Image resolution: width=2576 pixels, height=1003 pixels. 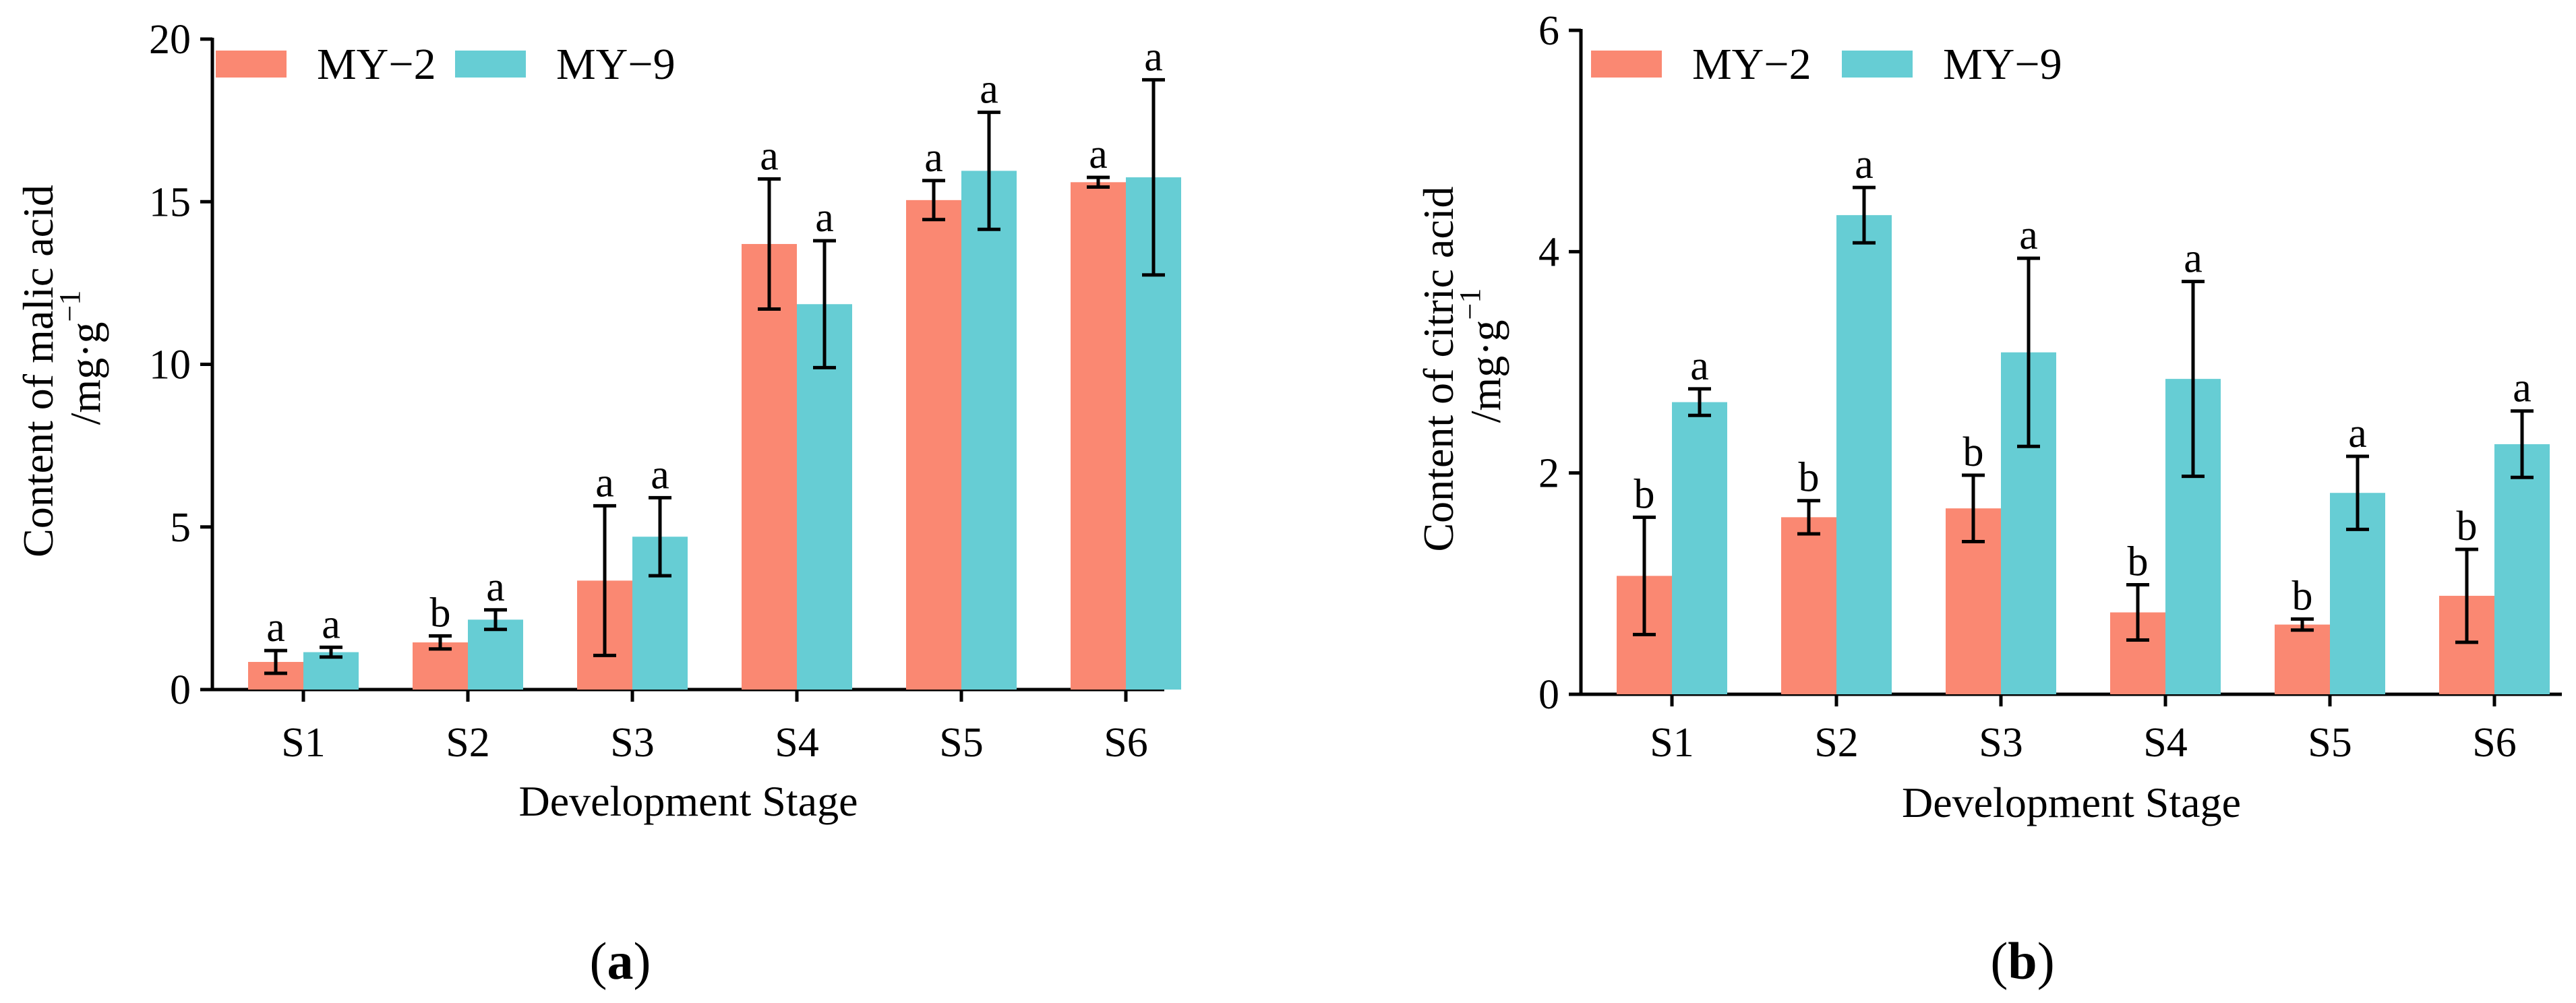 What do you see at coordinates (170, 202) in the screenshot?
I see `y-tick-label: 15` at bounding box center [170, 202].